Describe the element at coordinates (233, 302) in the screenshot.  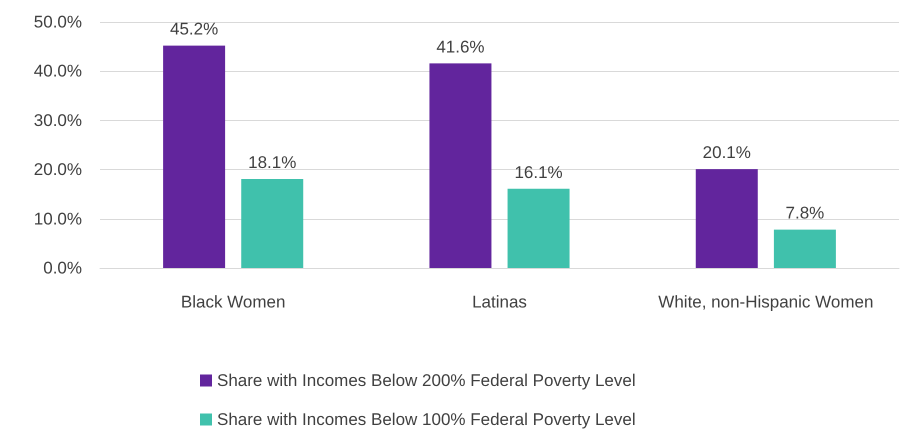
I see `x-tick-label: Black Women` at that location.